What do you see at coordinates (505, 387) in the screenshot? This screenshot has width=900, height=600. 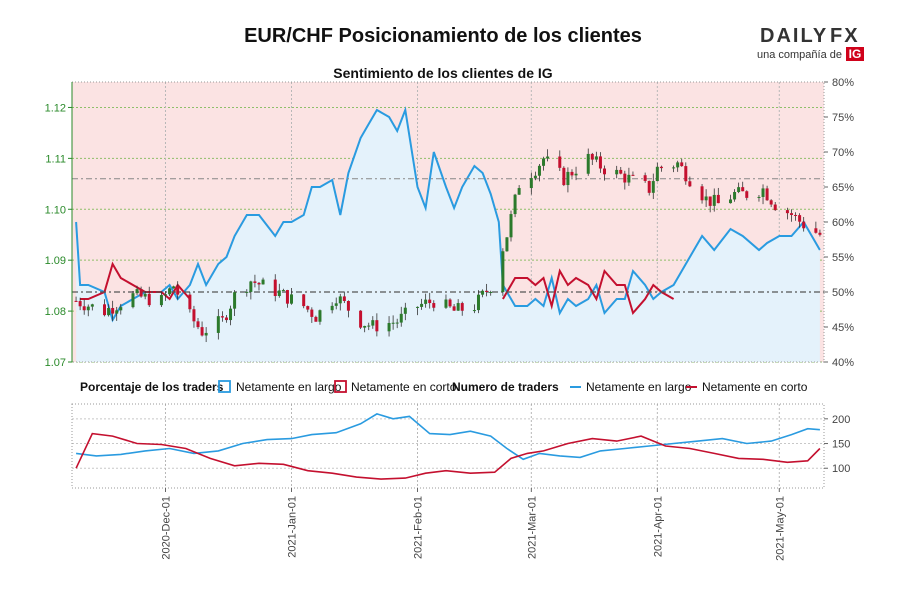 I see `legend-count-heading: Numero de traders` at bounding box center [505, 387].